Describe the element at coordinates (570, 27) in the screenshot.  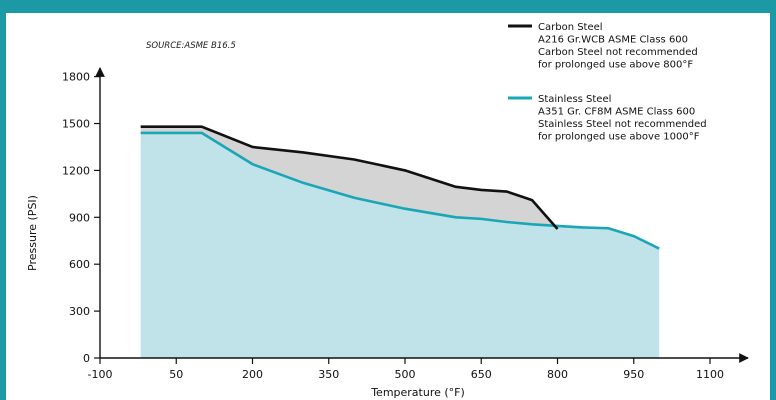
I see `legend-carbon-text: Carbon Steel` at that location.